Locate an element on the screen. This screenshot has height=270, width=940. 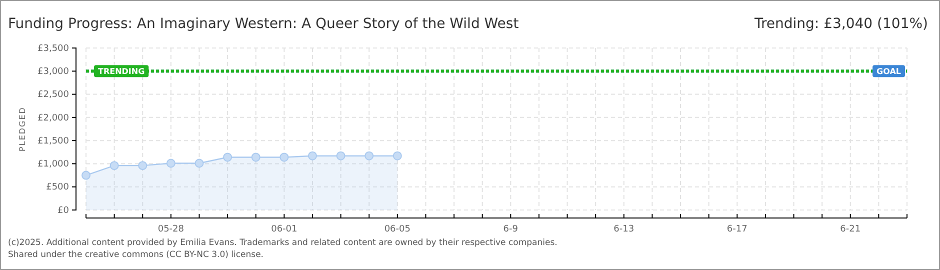
x-tick-label: 6-21 is located at coordinates (850, 229).